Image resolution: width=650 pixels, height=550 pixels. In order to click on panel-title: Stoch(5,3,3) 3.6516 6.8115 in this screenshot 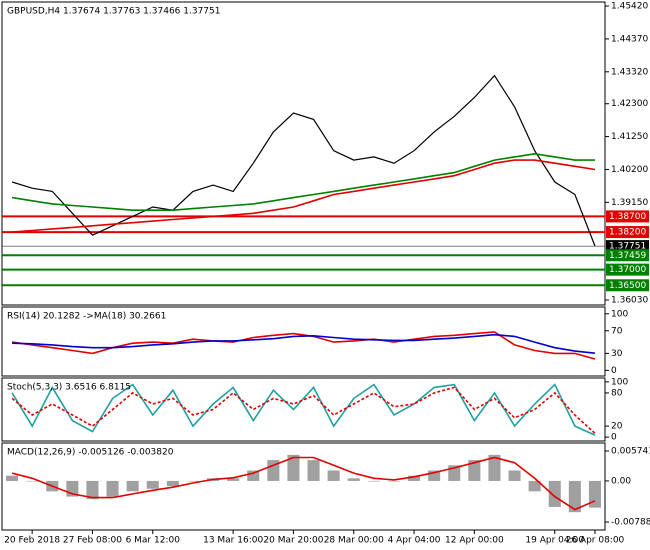, I will do `click(69, 388)`.